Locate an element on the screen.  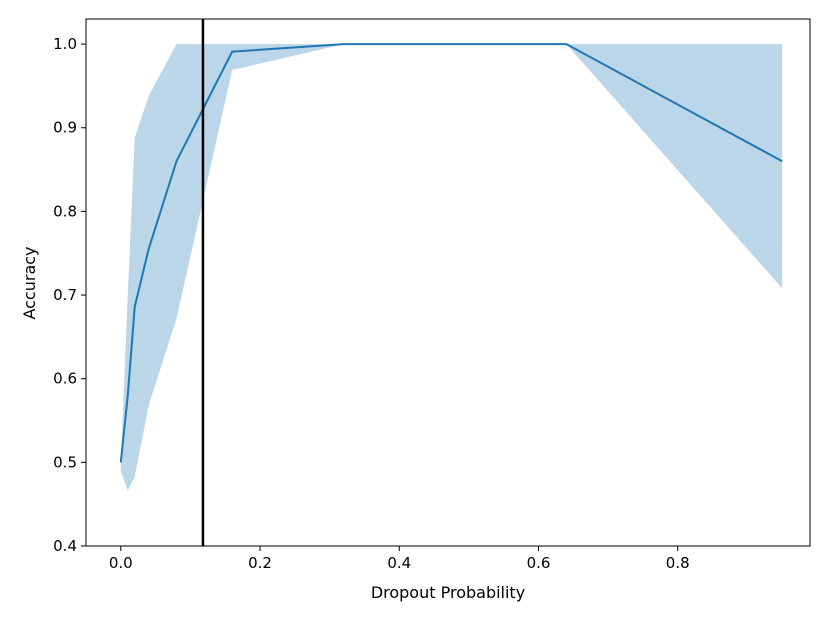
x-tick-label: 0.6 is located at coordinates (539, 563).